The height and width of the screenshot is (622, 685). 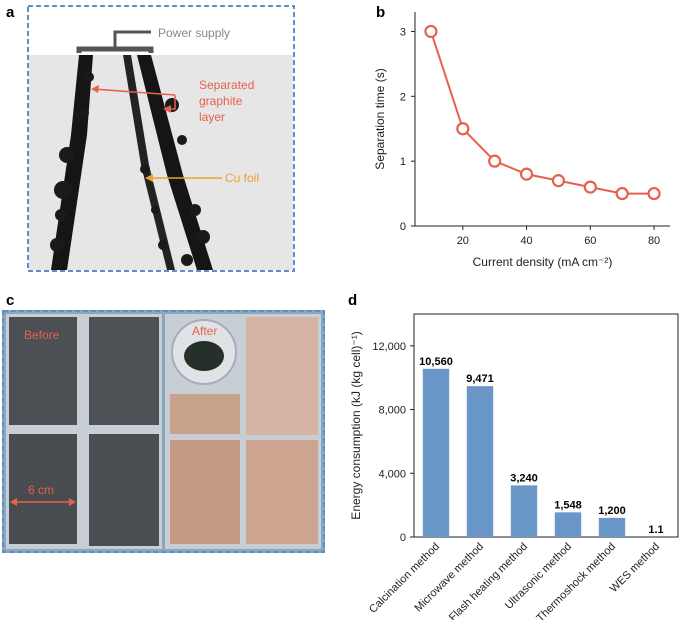 I want to click on arrow-head-cu, so click(x=149, y=178).